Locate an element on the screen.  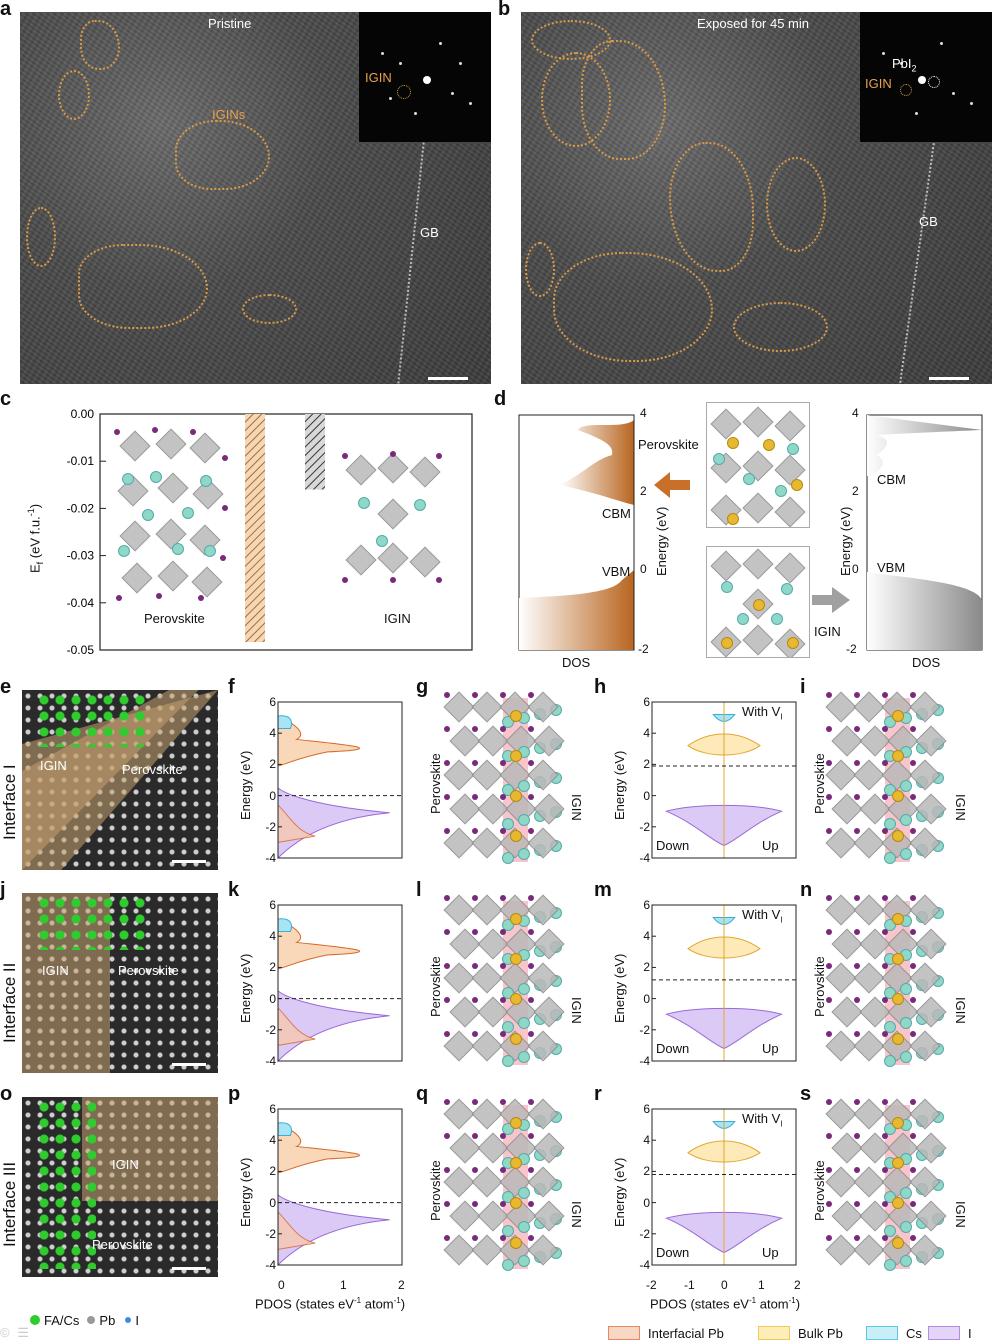
tem-title-exposed: Exposed for 45 min is located at coordinates (753, 23).